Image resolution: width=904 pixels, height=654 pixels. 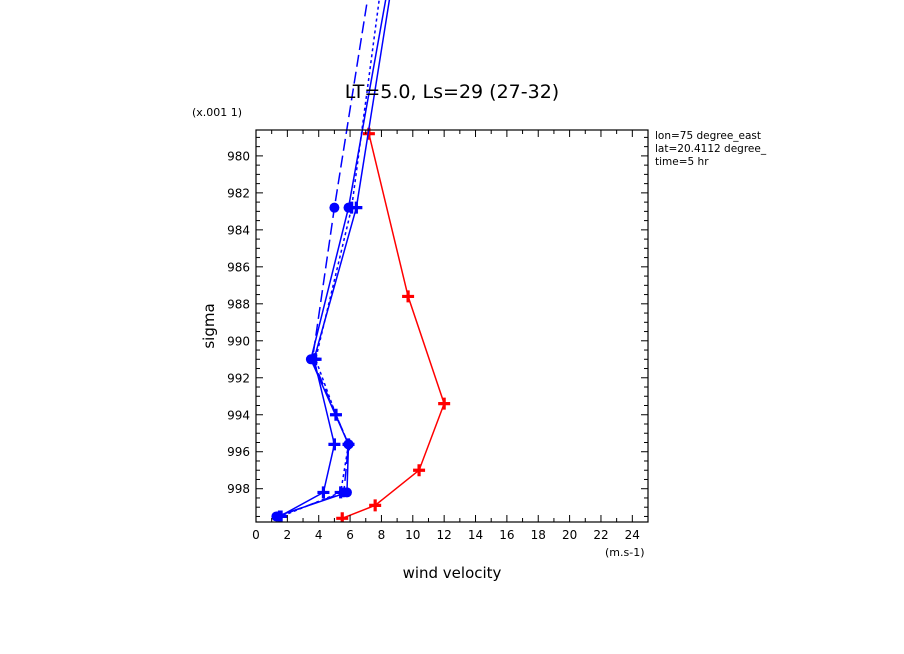 I want to click on x-tick-label: 6, so click(x=350, y=535).